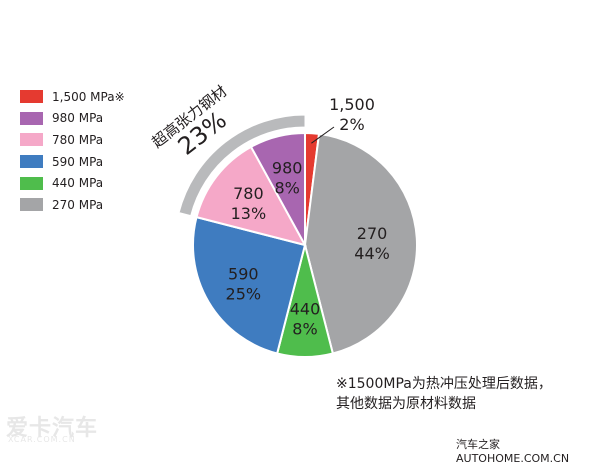 The image size is (608, 465). What do you see at coordinates (88, 96) in the screenshot?
I see `legend-label: 1,500 MPa※` at bounding box center [88, 96].